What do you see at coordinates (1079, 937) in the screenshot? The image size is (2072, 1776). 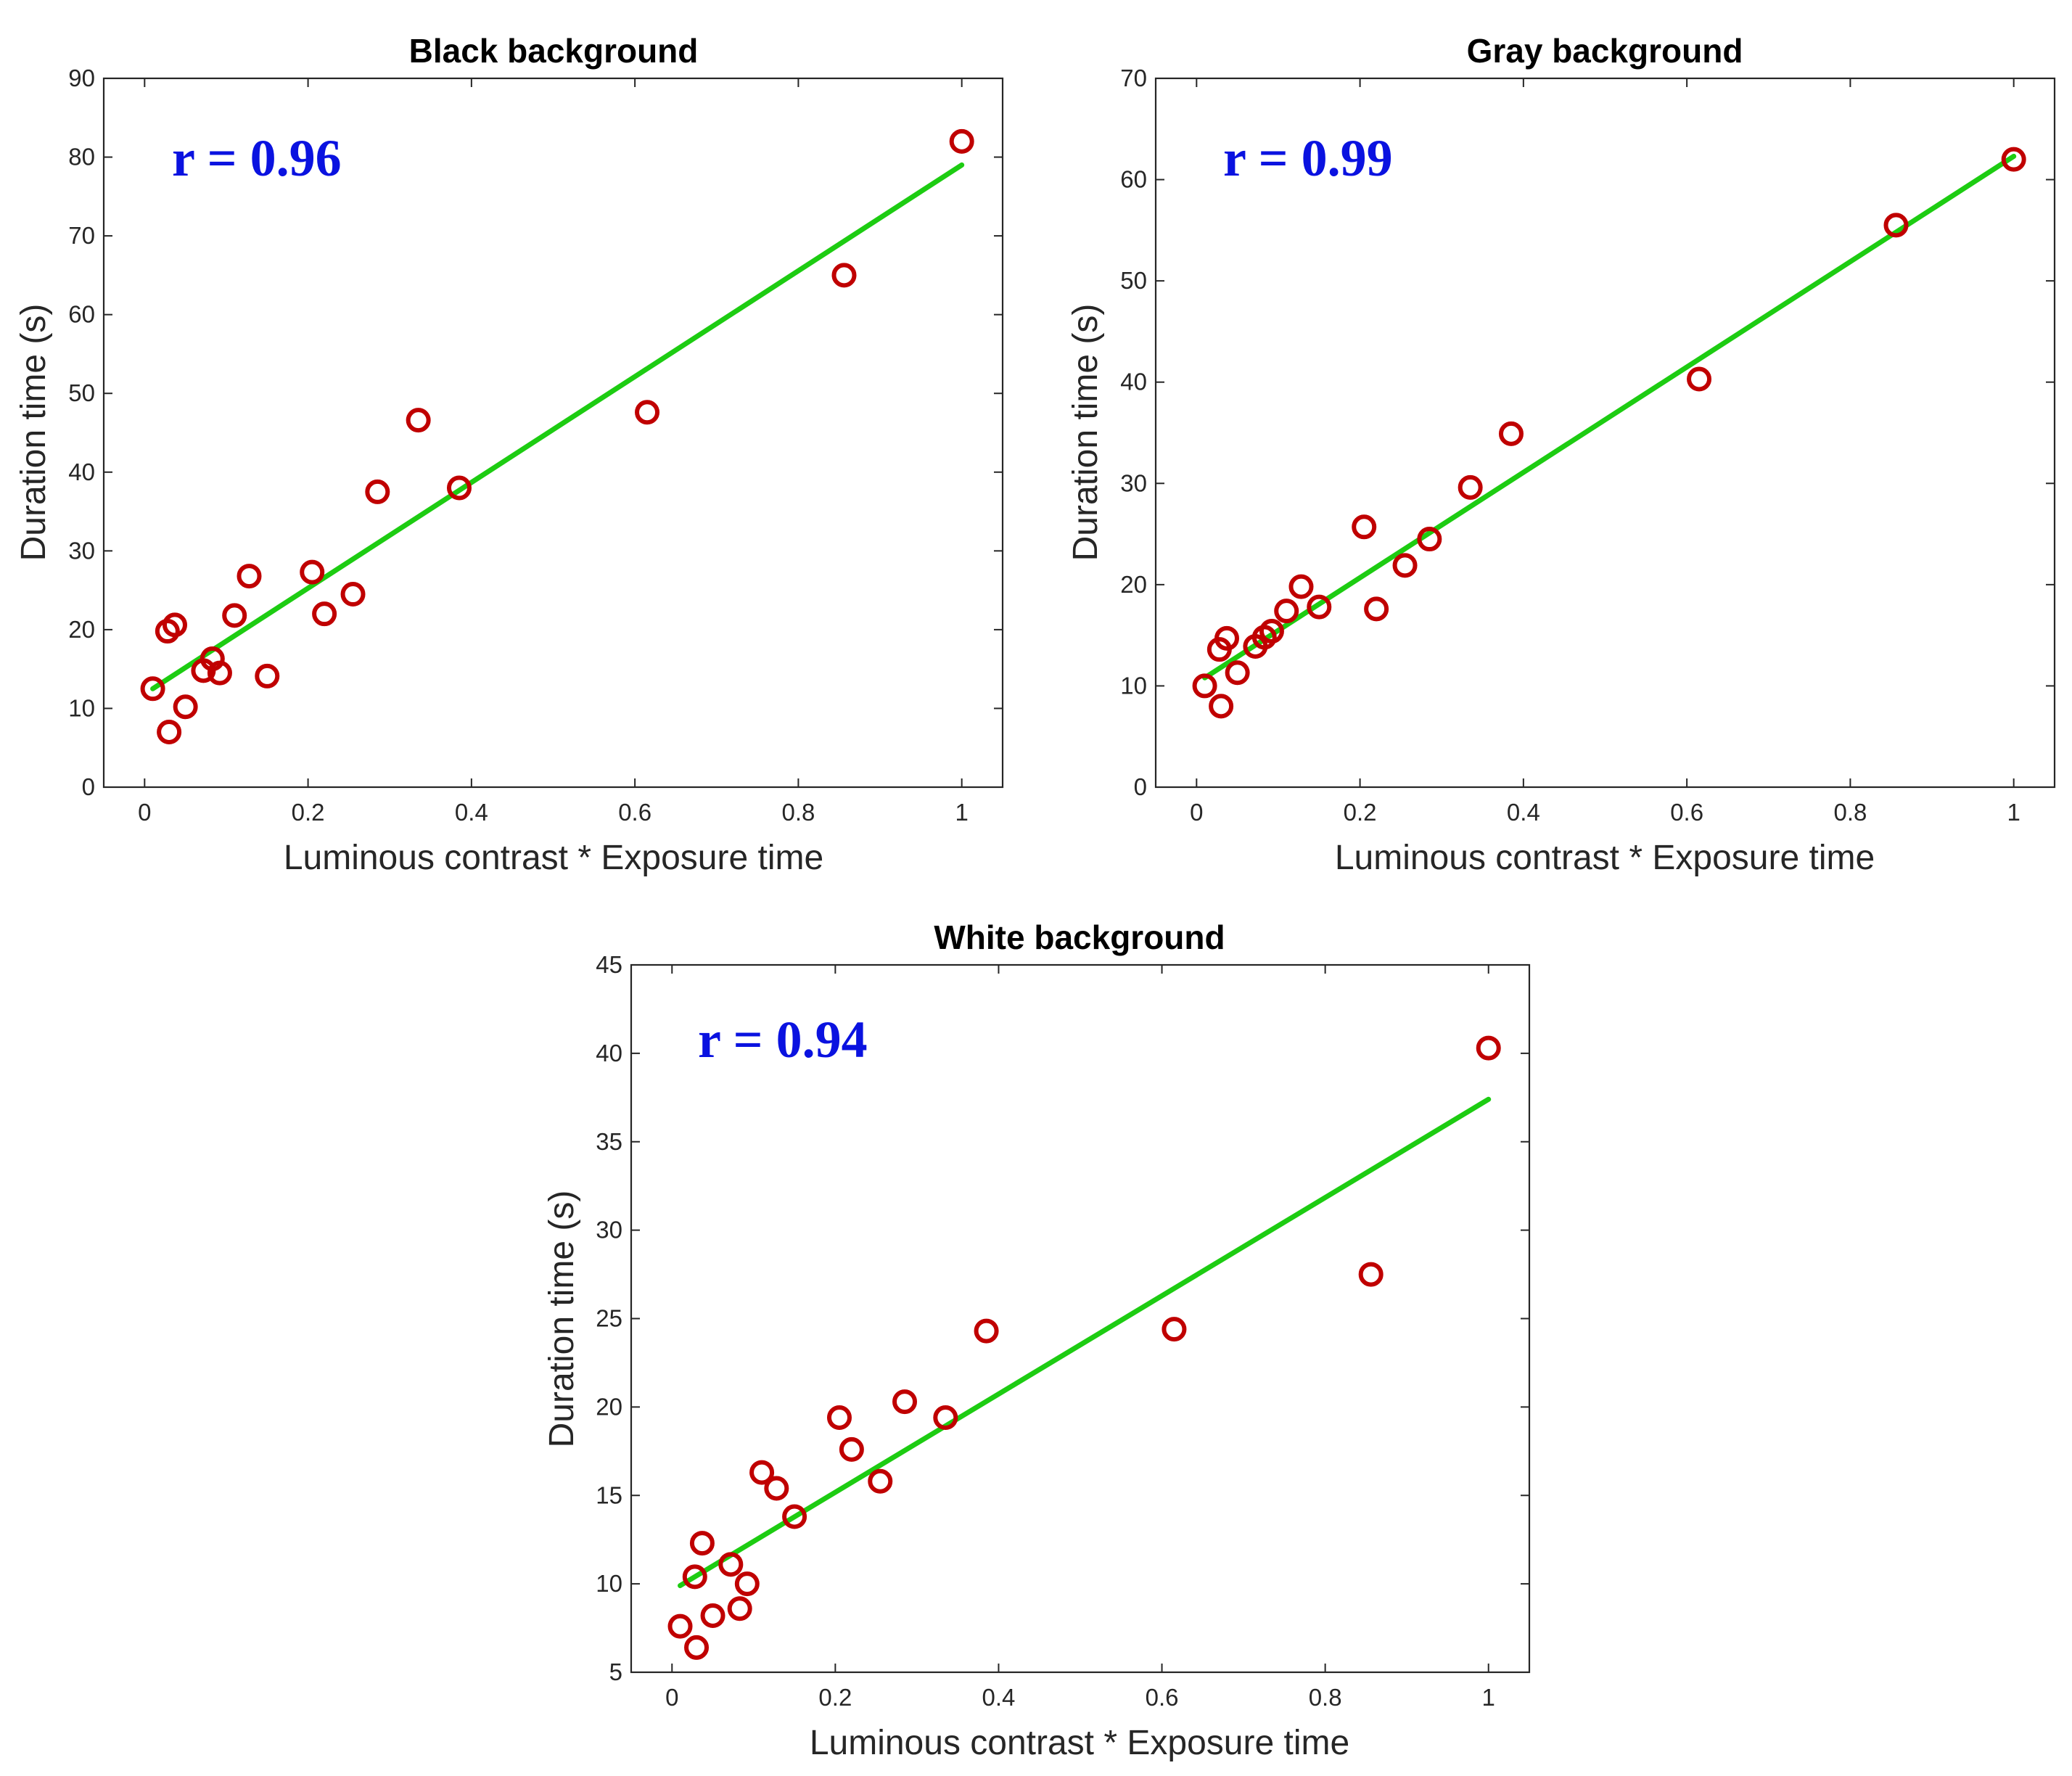 I see `chart-title: White background` at bounding box center [1079, 937].